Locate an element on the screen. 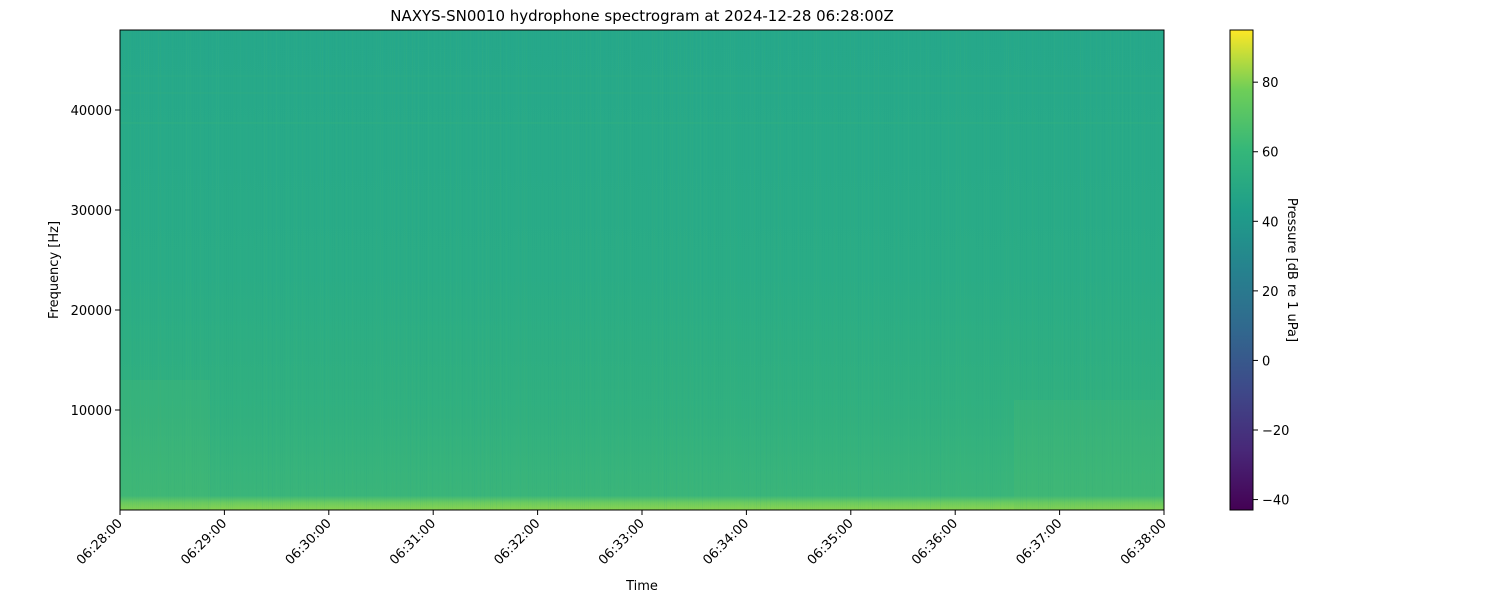 This screenshot has height=604, width=1500. x-tick-label: 06:36:00 is located at coordinates (935, 542).